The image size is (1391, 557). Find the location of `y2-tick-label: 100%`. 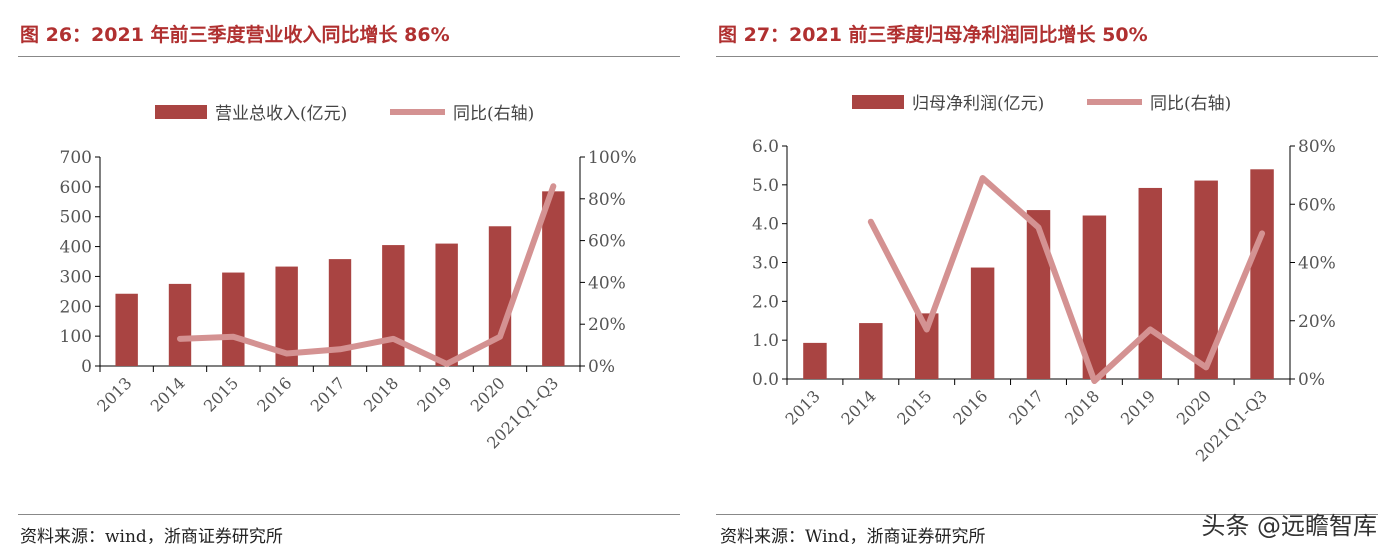

y2-tick-label: 100% is located at coordinates (612, 158).